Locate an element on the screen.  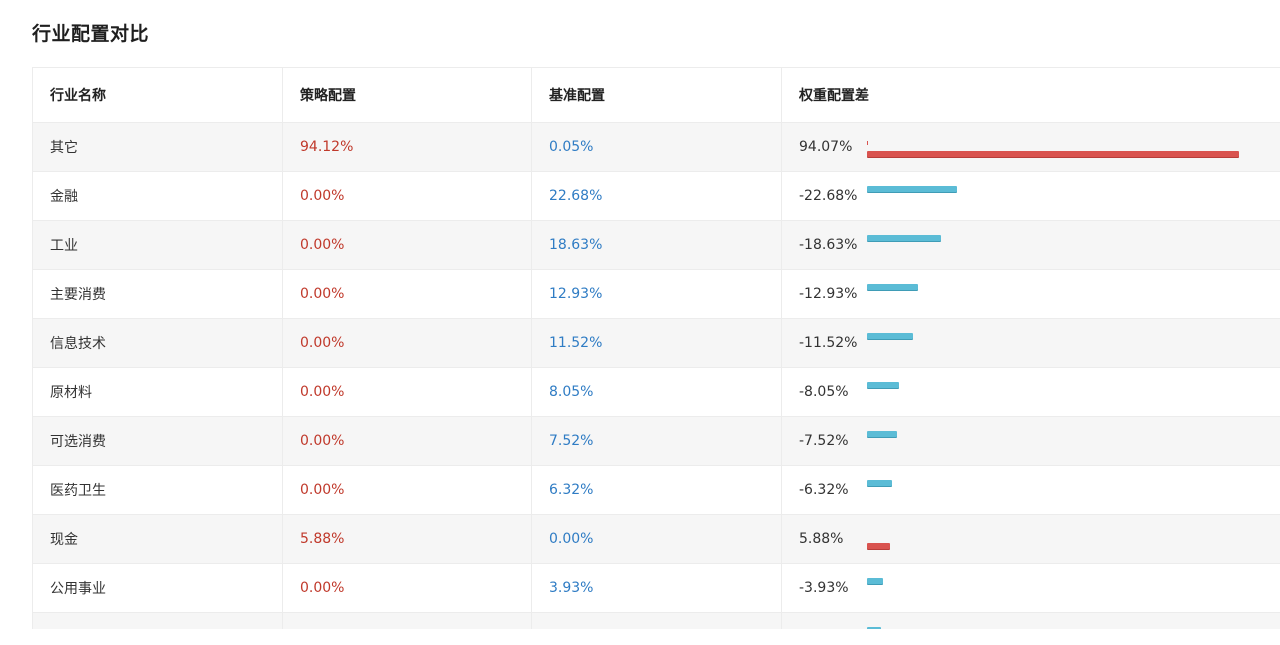
page-title: 行业配置对比 is located at coordinates (91, 34).